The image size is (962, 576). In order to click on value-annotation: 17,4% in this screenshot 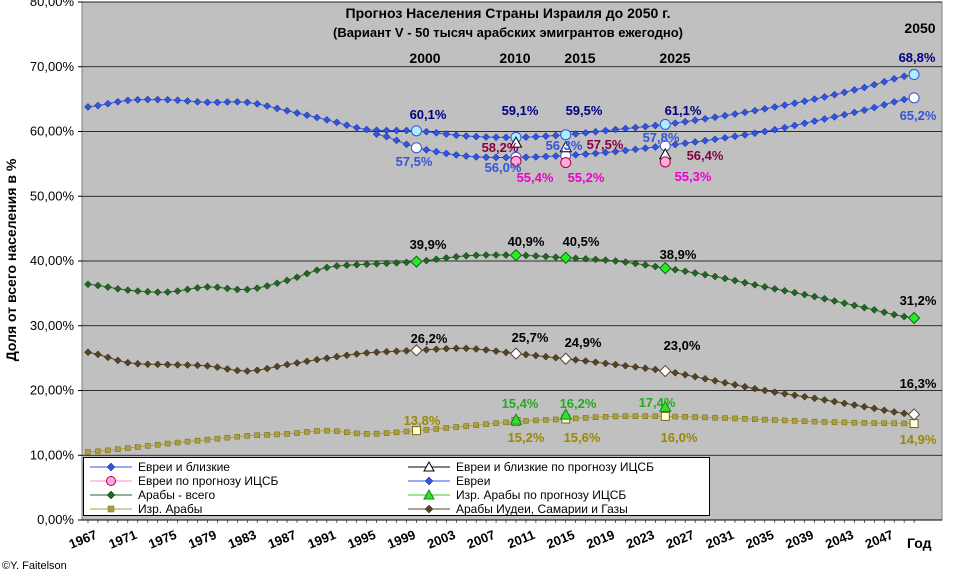, I will do `click(657, 402)`.